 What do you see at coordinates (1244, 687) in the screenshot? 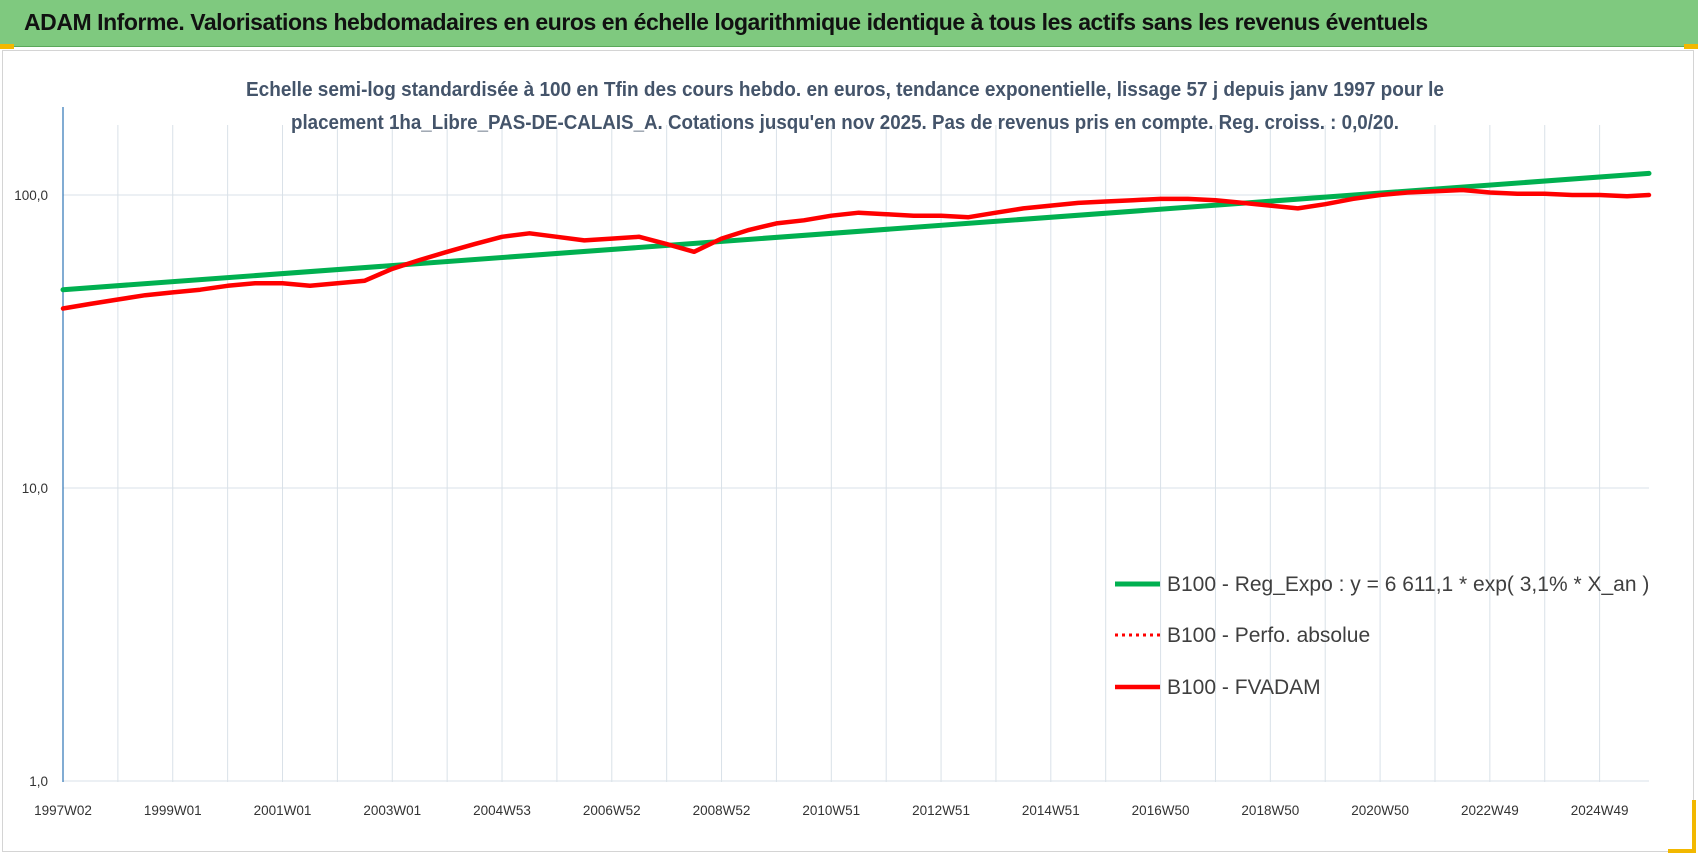
I see `legend-label: B100 - FVADAM` at bounding box center [1244, 687].